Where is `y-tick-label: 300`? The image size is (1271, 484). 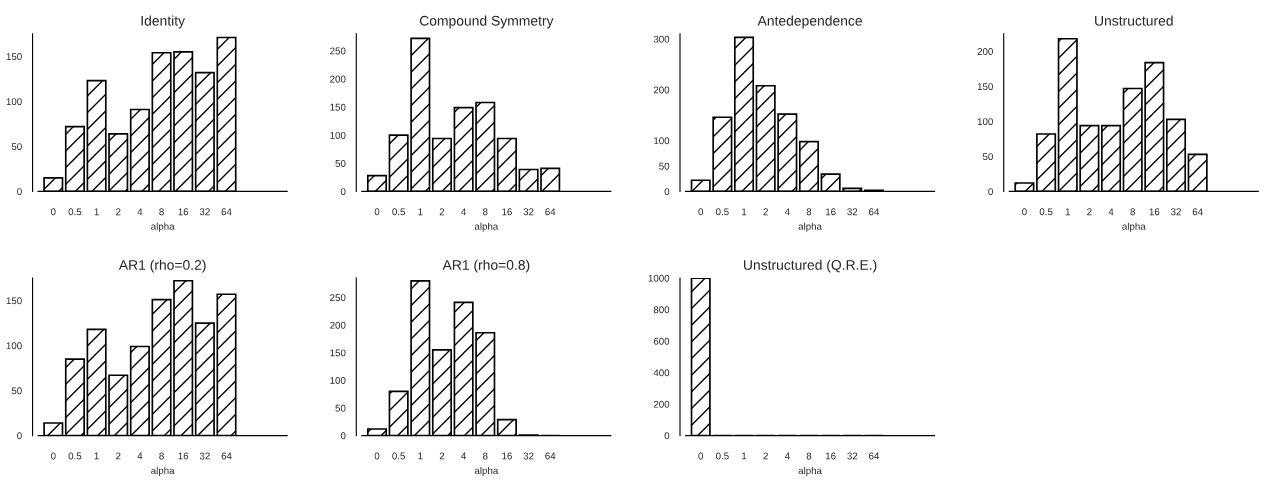
y-tick-label: 300 is located at coordinates (661, 39).